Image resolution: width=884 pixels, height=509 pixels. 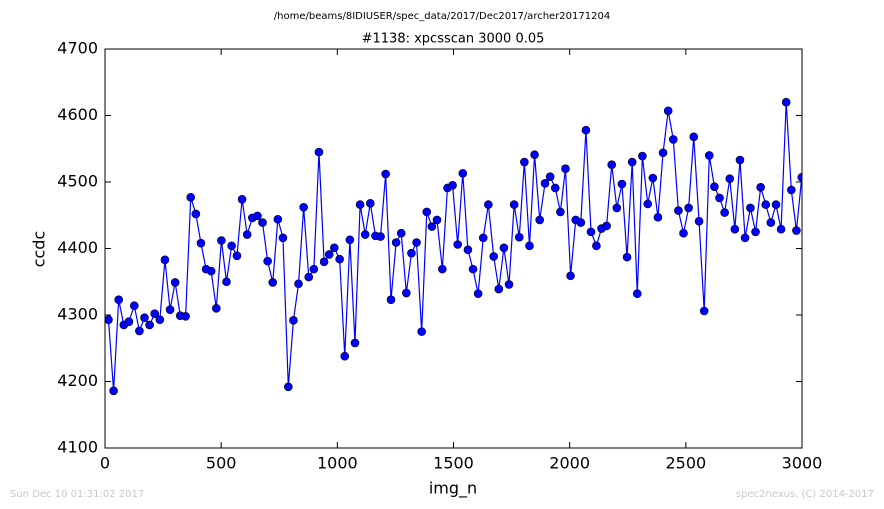 What do you see at coordinates (77, 247) in the screenshot?
I see `y-tick-label: 4400` at bounding box center [77, 247].